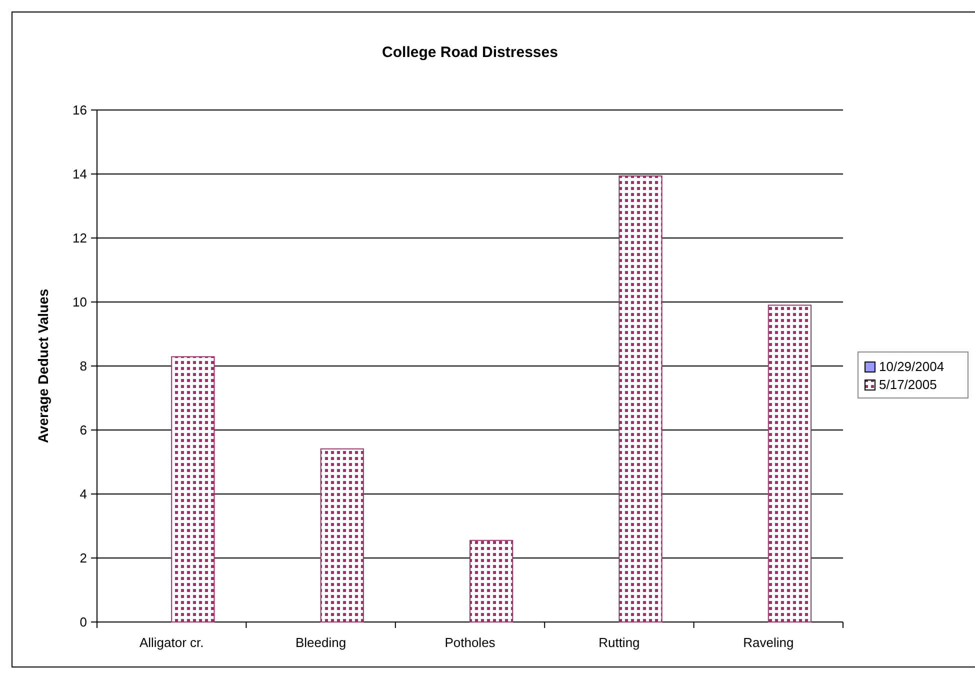 The height and width of the screenshot is (677, 975). What do you see at coordinates (43, 366) in the screenshot?
I see `y-axis-title: Average Deduct Values` at bounding box center [43, 366].